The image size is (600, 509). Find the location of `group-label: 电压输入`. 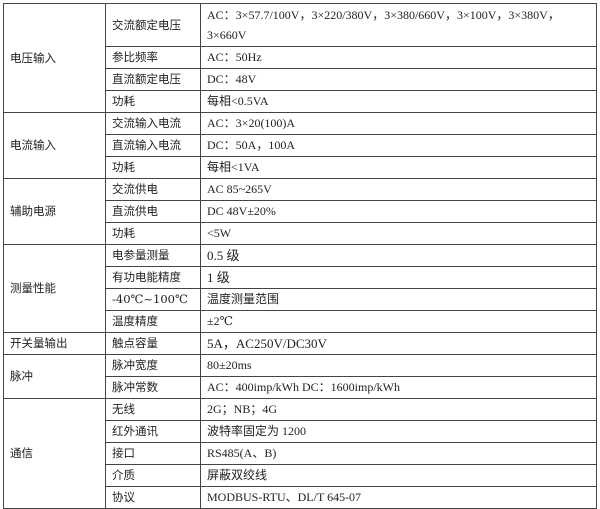

group-label: 电压输入 is located at coordinates (54, 58).